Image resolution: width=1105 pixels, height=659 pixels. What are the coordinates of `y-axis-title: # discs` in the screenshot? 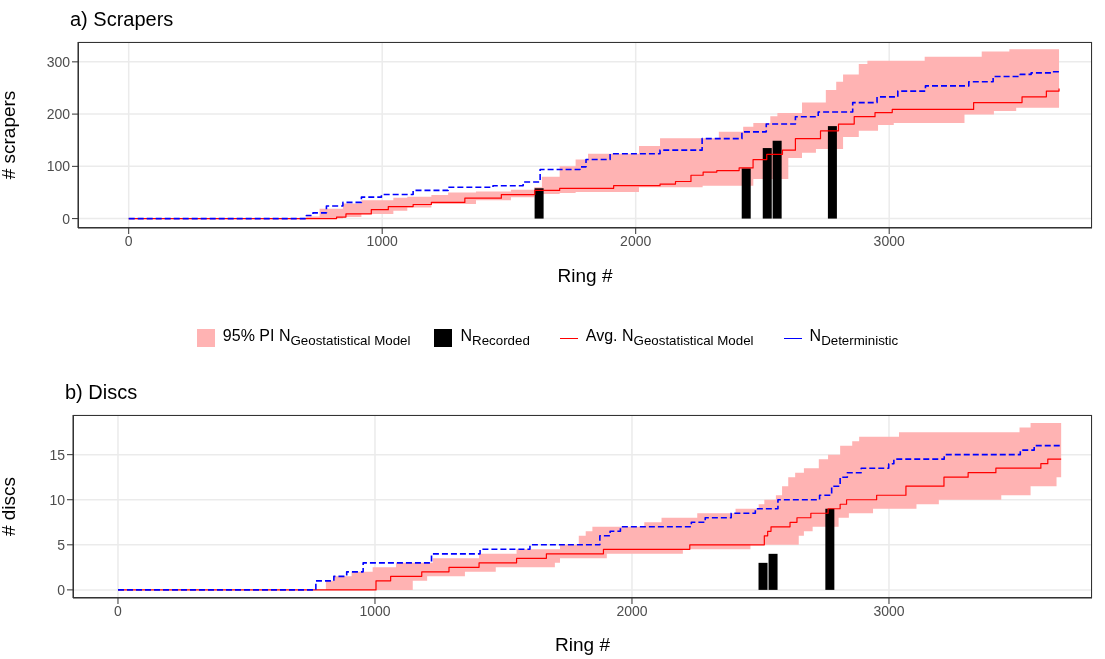 It's located at (9, 506).